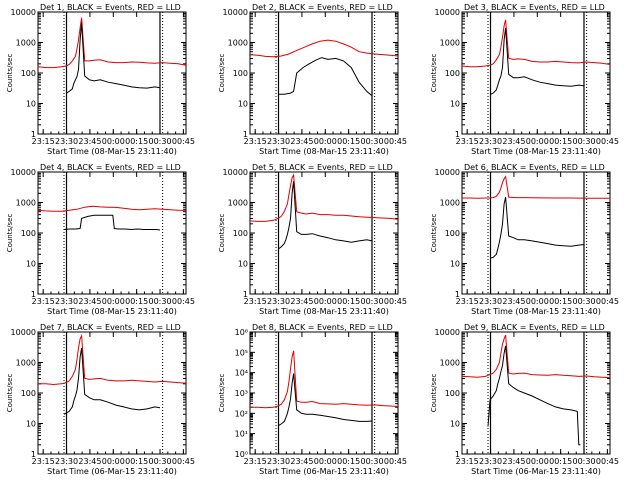 The width and height of the screenshot is (640, 480). What do you see at coordinates (110, 7) in the screenshot?
I see `panel-title: Det 1, BLACK = Events, RED = LLD` at bounding box center [110, 7].